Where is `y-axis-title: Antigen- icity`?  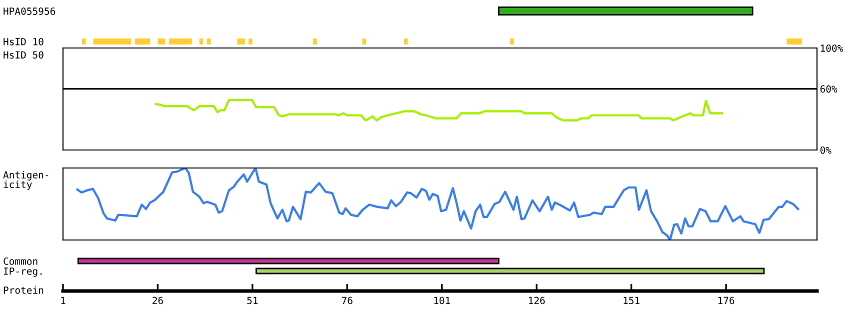
y-axis-title: Antigen- icity is located at coordinates (25, 180).